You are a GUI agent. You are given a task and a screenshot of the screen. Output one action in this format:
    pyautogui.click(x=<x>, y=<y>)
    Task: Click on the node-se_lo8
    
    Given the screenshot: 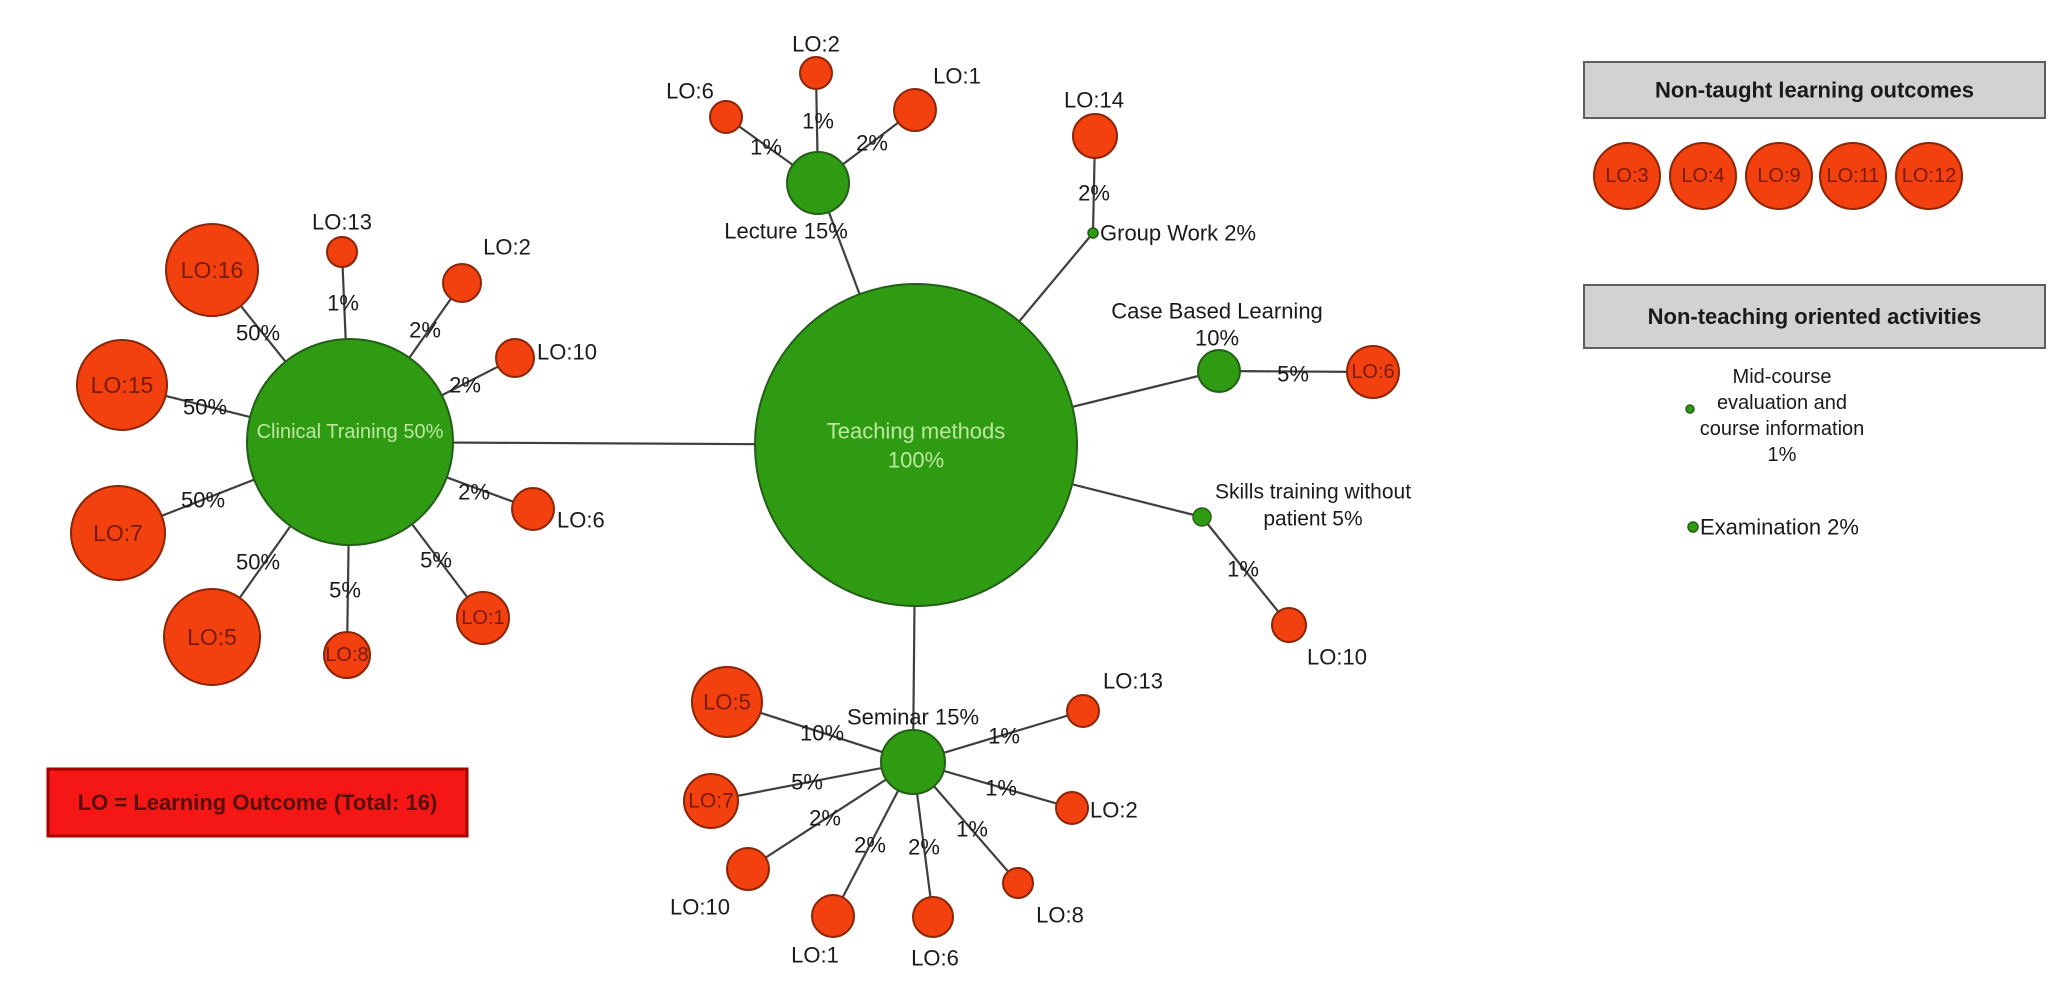 What is the action you would take?
    pyautogui.click(x=1018, y=883)
    